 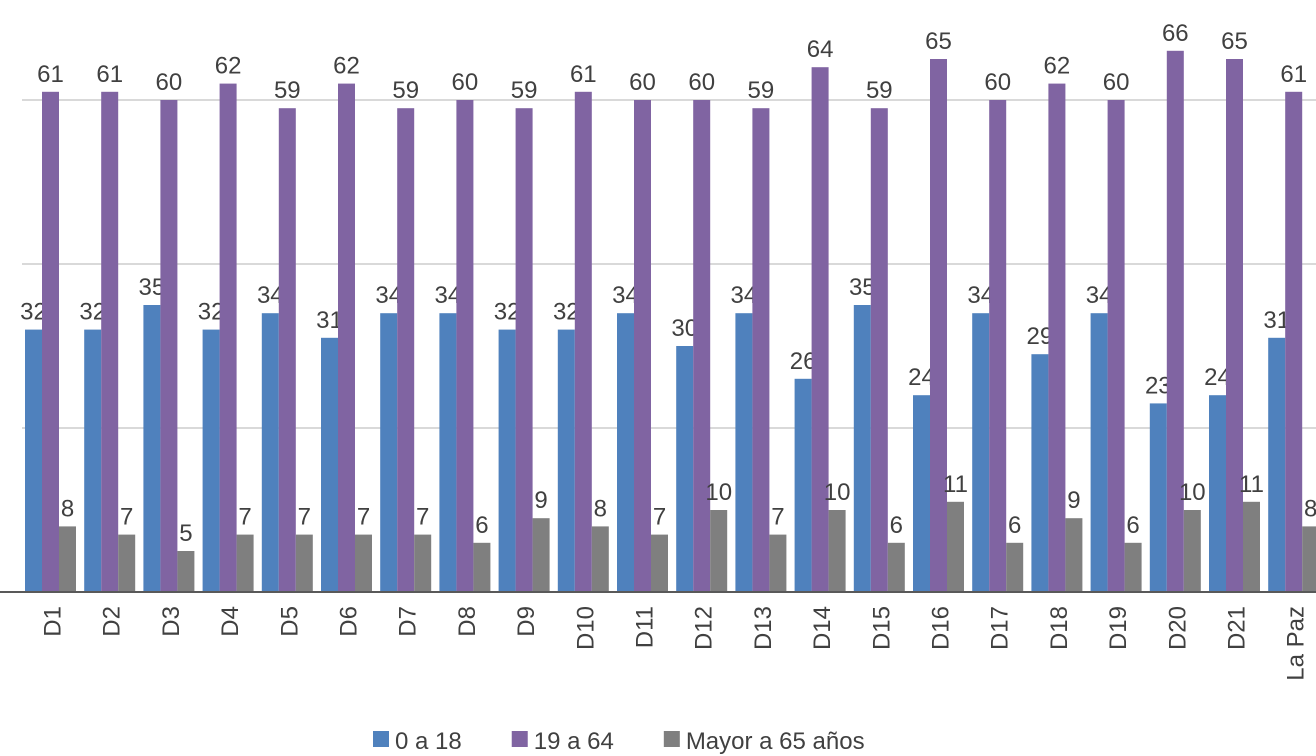 I want to click on data-label: 66, so click(x=1175, y=33).